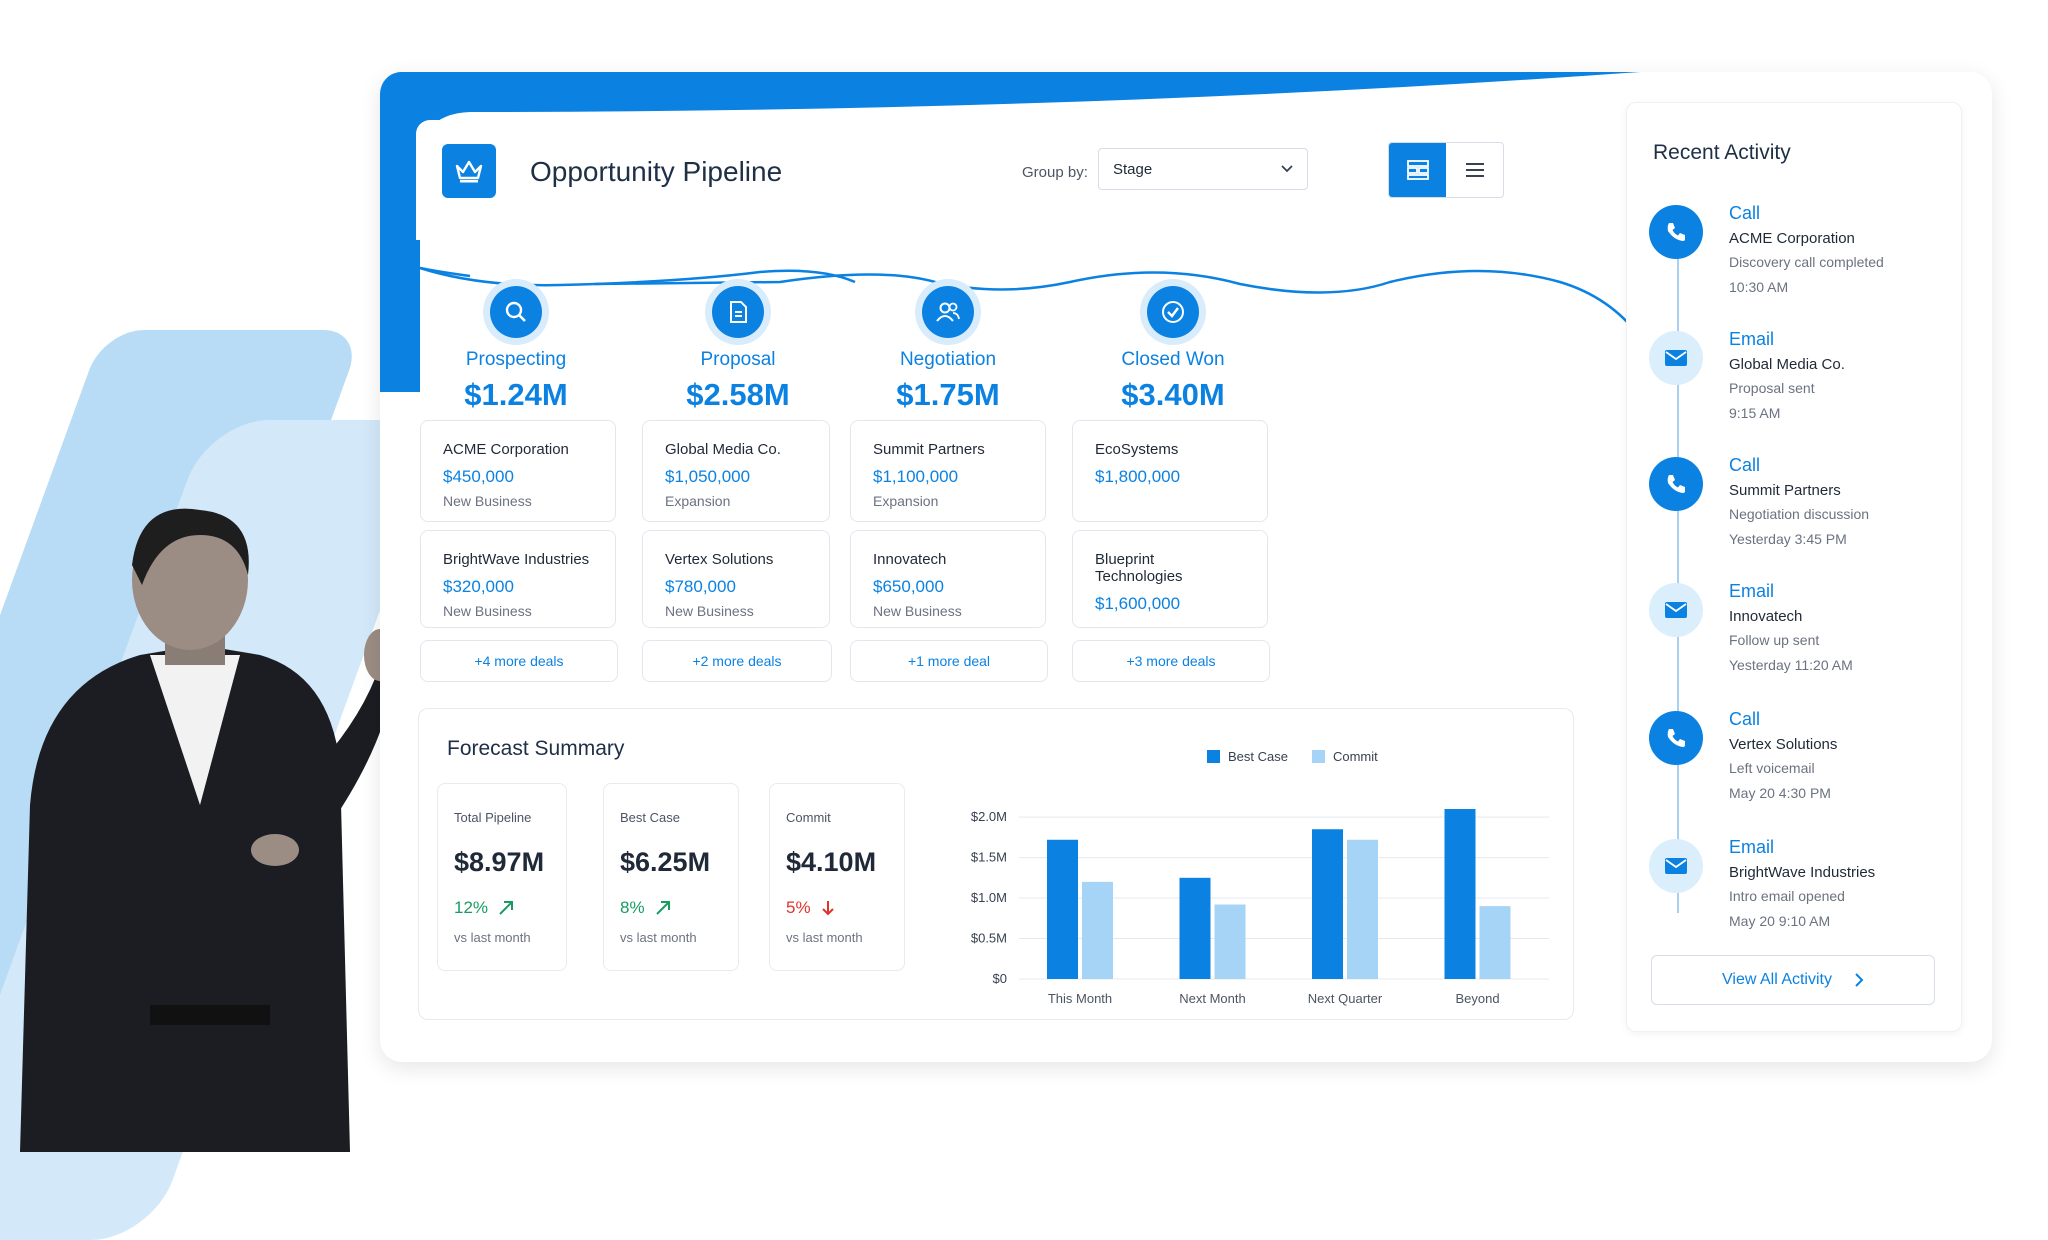 This screenshot has width=2048, height=1240. I want to click on activity-description: Discovery call completed, so click(1806, 262).